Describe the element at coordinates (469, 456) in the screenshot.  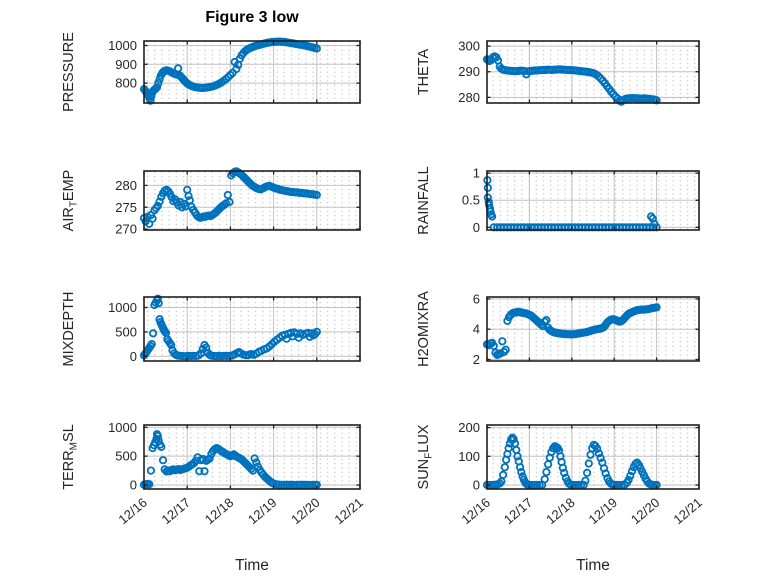
I see `y-tick-label: 100` at that location.